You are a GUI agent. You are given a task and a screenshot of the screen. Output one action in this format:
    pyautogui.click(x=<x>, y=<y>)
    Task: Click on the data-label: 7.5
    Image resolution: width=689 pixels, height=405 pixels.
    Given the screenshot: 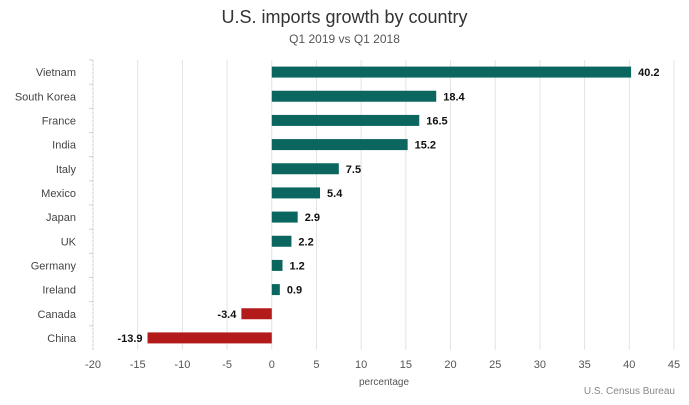 What is the action you would take?
    pyautogui.click(x=353, y=170)
    